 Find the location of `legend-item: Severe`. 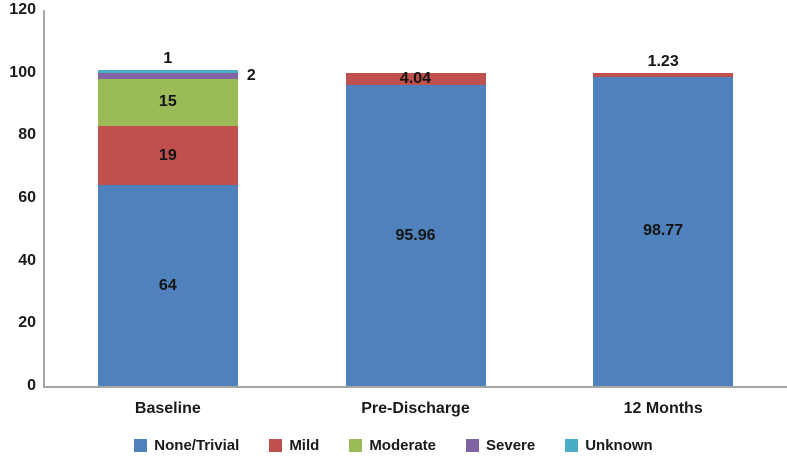

legend-item: Severe is located at coordinates (500, 445).